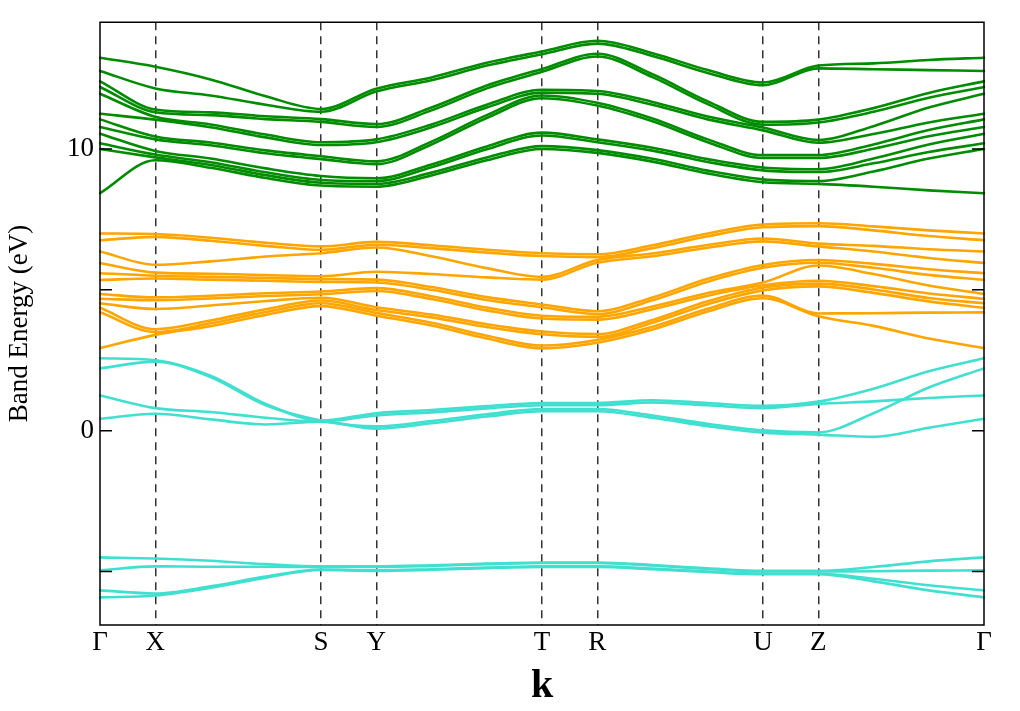 This screenshot has width=1020, height=711. What do you see at coordinates (818, 641) in the screenshot?
I see `x-tick-label: Z` at bounding box center [818, 641].